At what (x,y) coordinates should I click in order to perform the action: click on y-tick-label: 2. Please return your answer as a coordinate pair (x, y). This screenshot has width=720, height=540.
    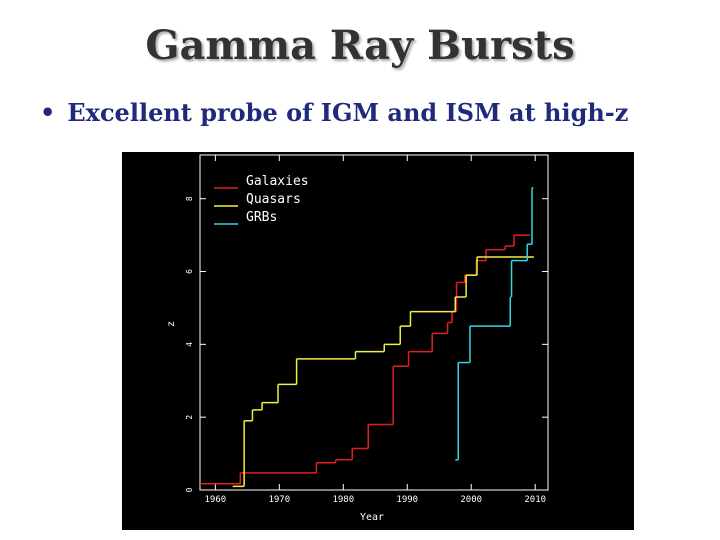
    Looking at the image, I should click on (189, 417).